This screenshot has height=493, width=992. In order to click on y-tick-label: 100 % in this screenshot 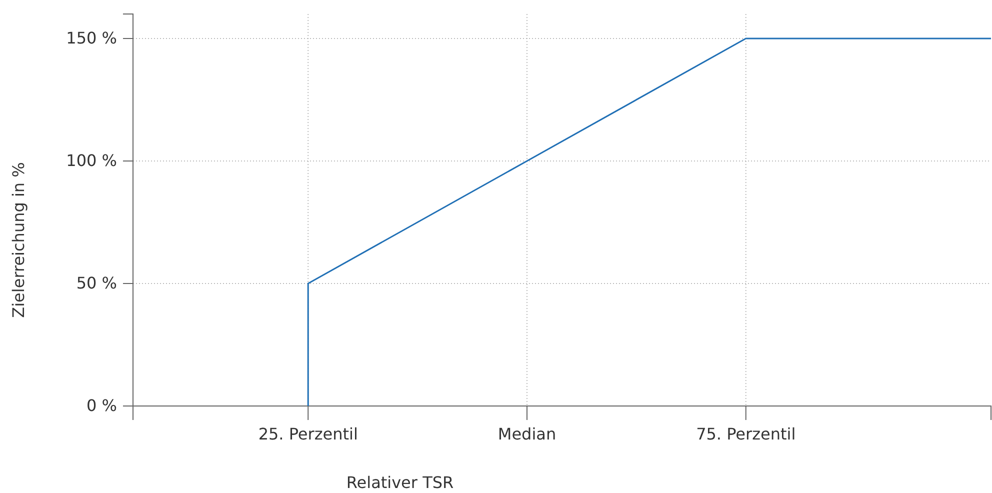, I will do `click(91, 160)`.